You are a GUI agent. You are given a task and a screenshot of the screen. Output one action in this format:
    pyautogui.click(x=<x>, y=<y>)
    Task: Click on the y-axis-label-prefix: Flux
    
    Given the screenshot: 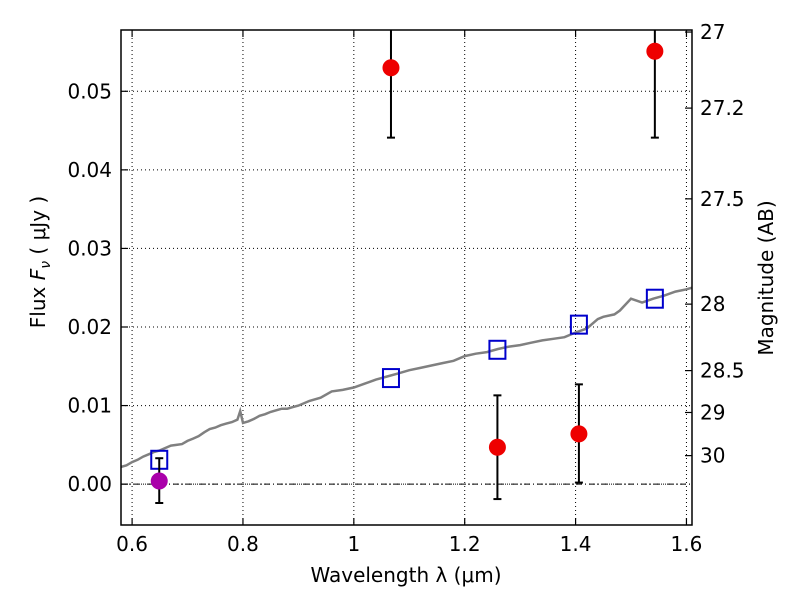 What is the action you would take?
    pyautogui.click(x=38, y=304)
    